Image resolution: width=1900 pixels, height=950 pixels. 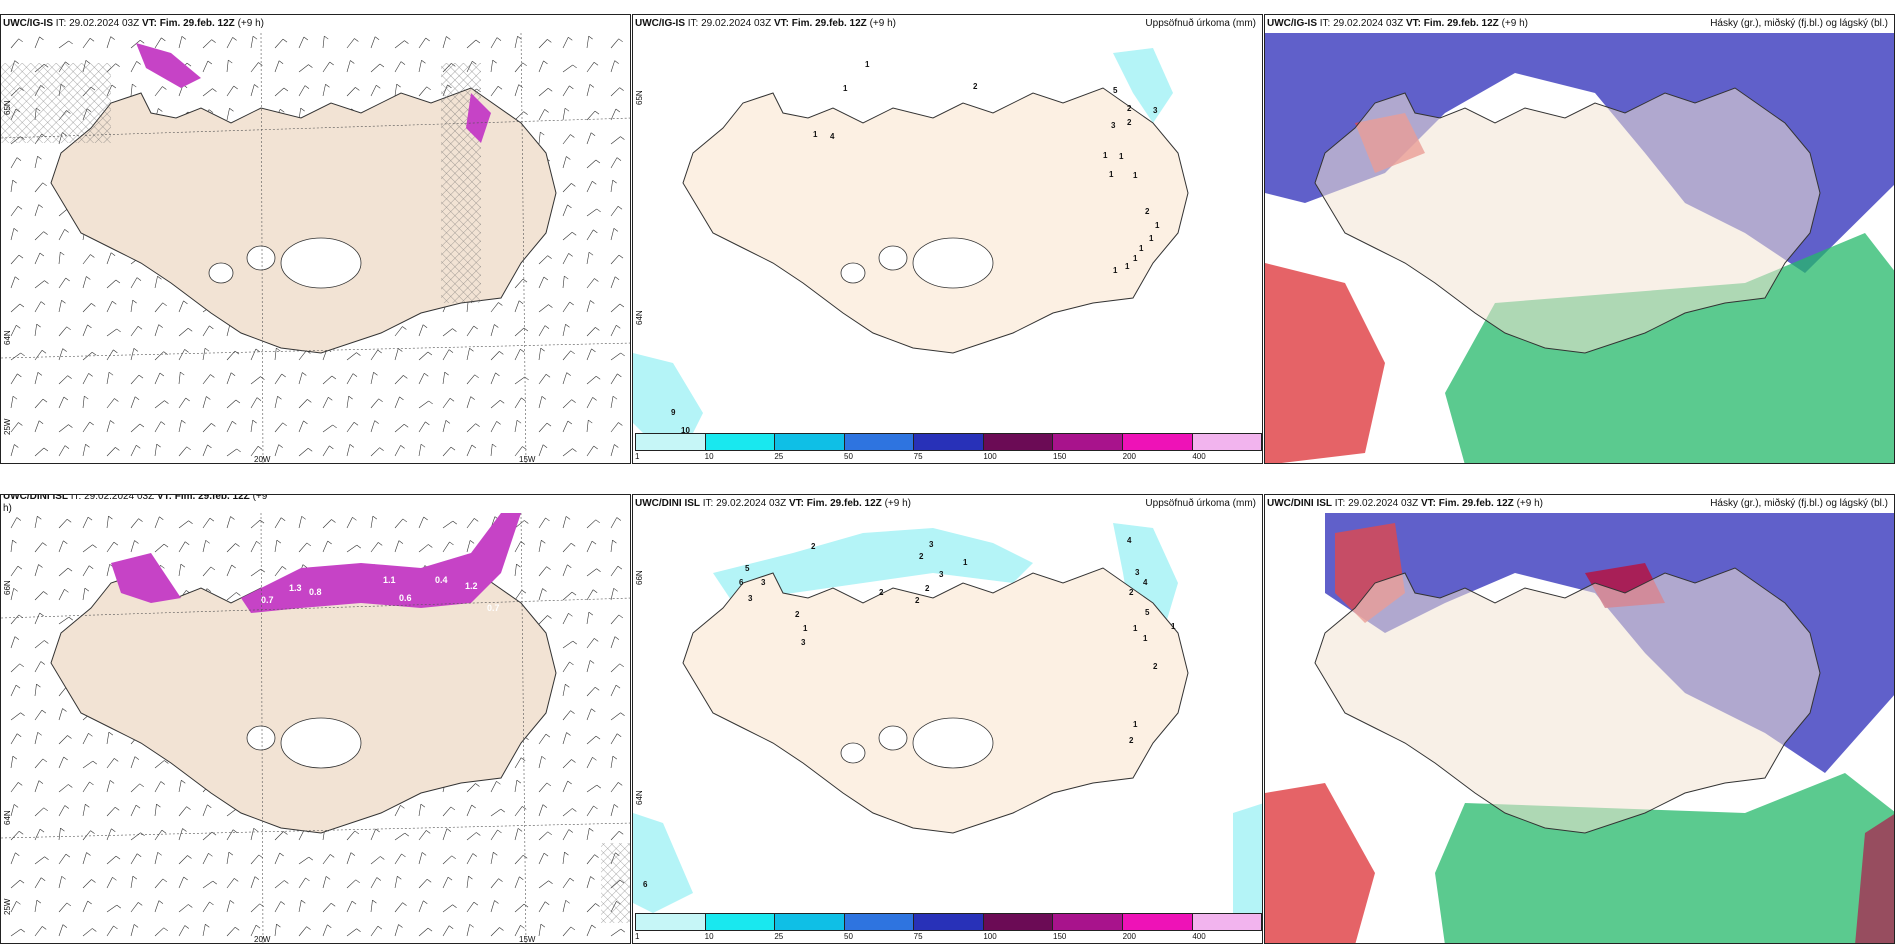 I want to click on precip-value-label: 6, so click(x=645, y=884).